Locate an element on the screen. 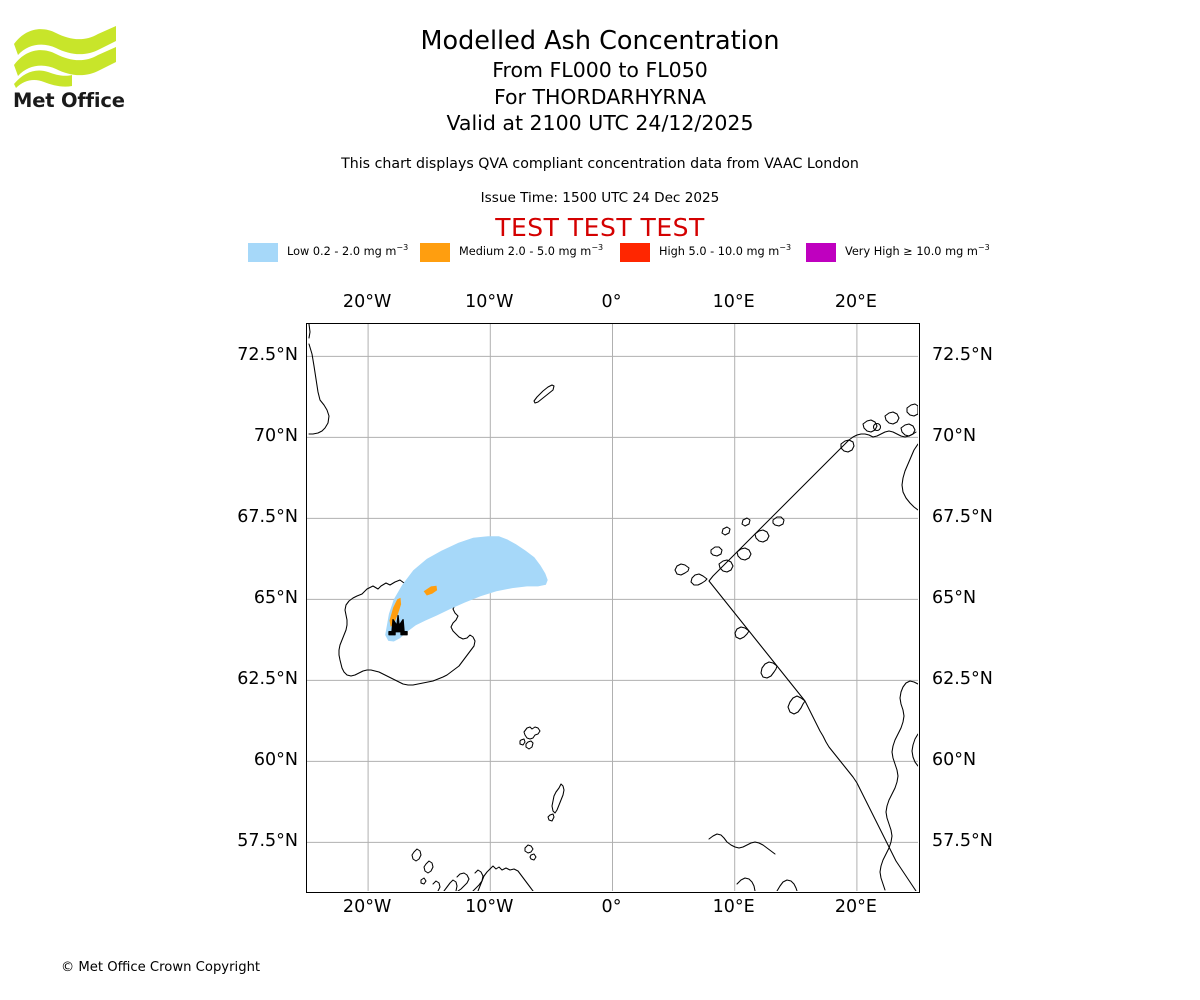  lon-tick-bottom-10°W: 10°W is located at coordinates (489, 907).